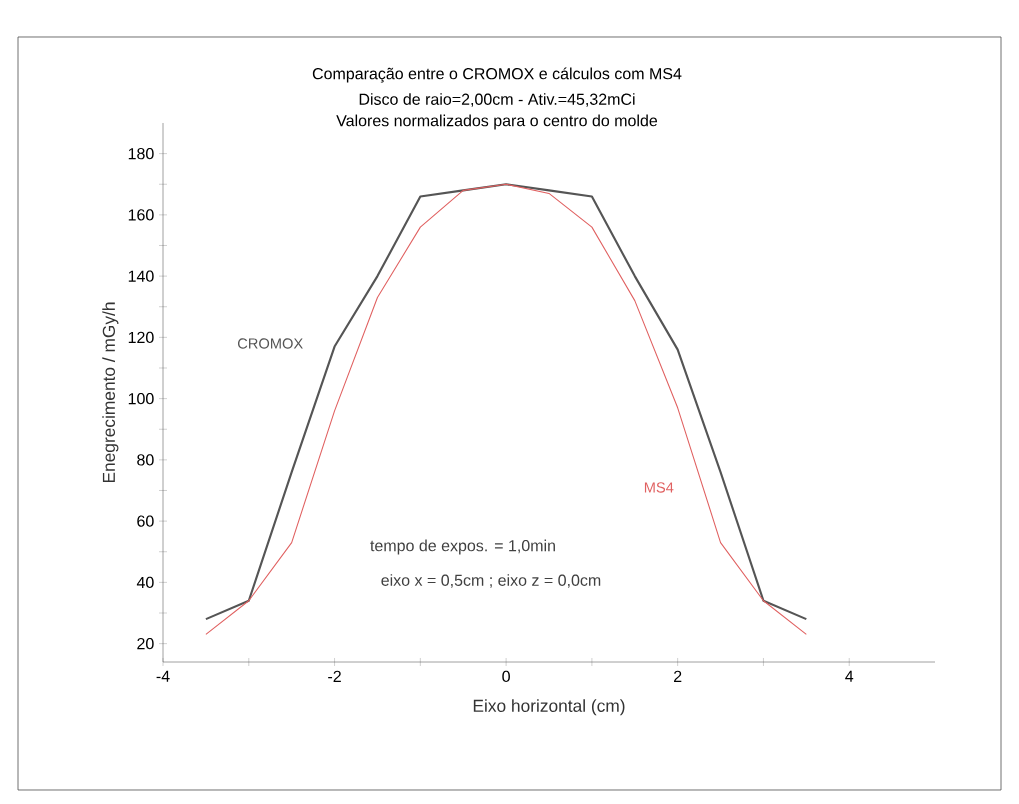 Image resolution: width=1019 pixels, height=804 pixels. Describe the element at coordinates (491, 581) in the screenshot. I see `annotation: eixo x = 0,5cm ; eixo z = 0,0cm` at that location.